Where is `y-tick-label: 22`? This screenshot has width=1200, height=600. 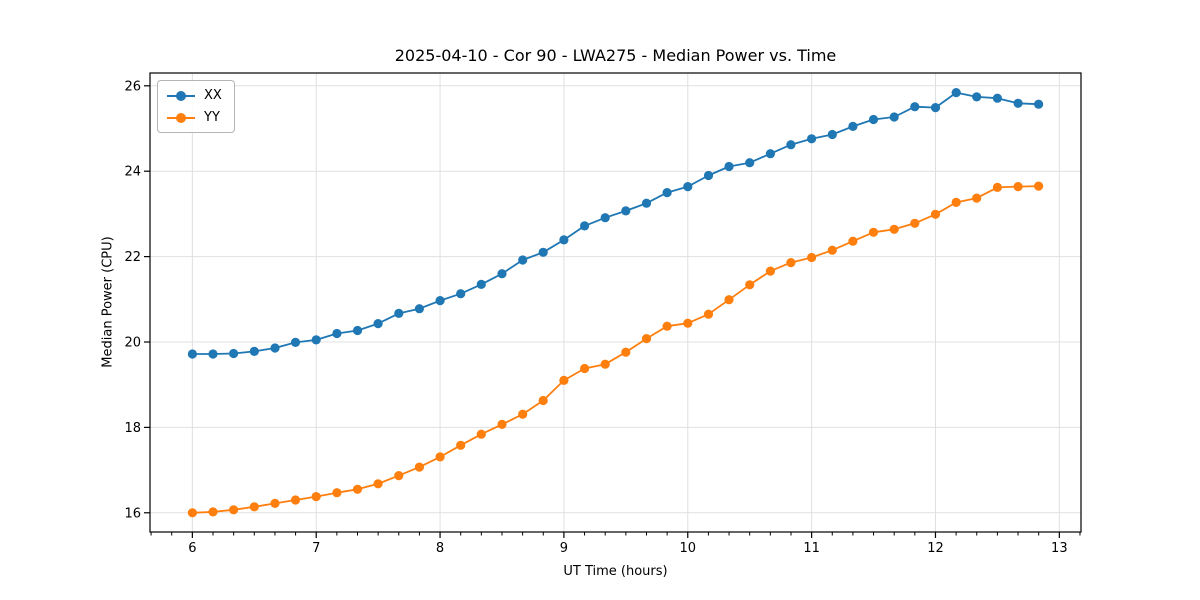 y-tick-label: 22 is located at coordinates (132, 257).